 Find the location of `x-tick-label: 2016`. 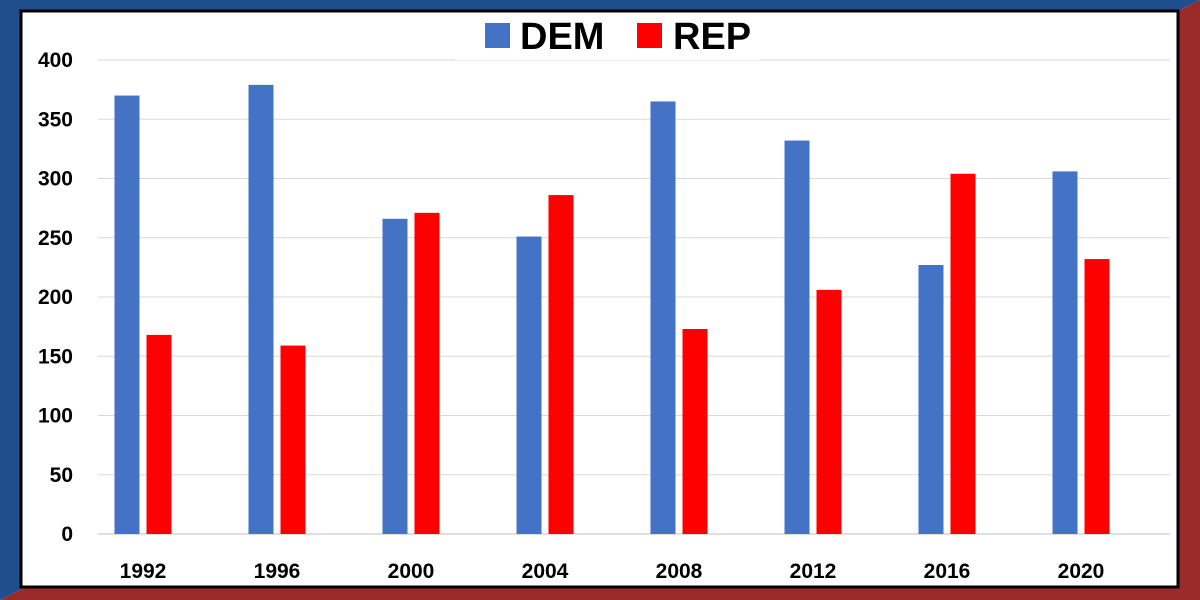

x-tick-label: 2016 is located at coordinates (947, 571).